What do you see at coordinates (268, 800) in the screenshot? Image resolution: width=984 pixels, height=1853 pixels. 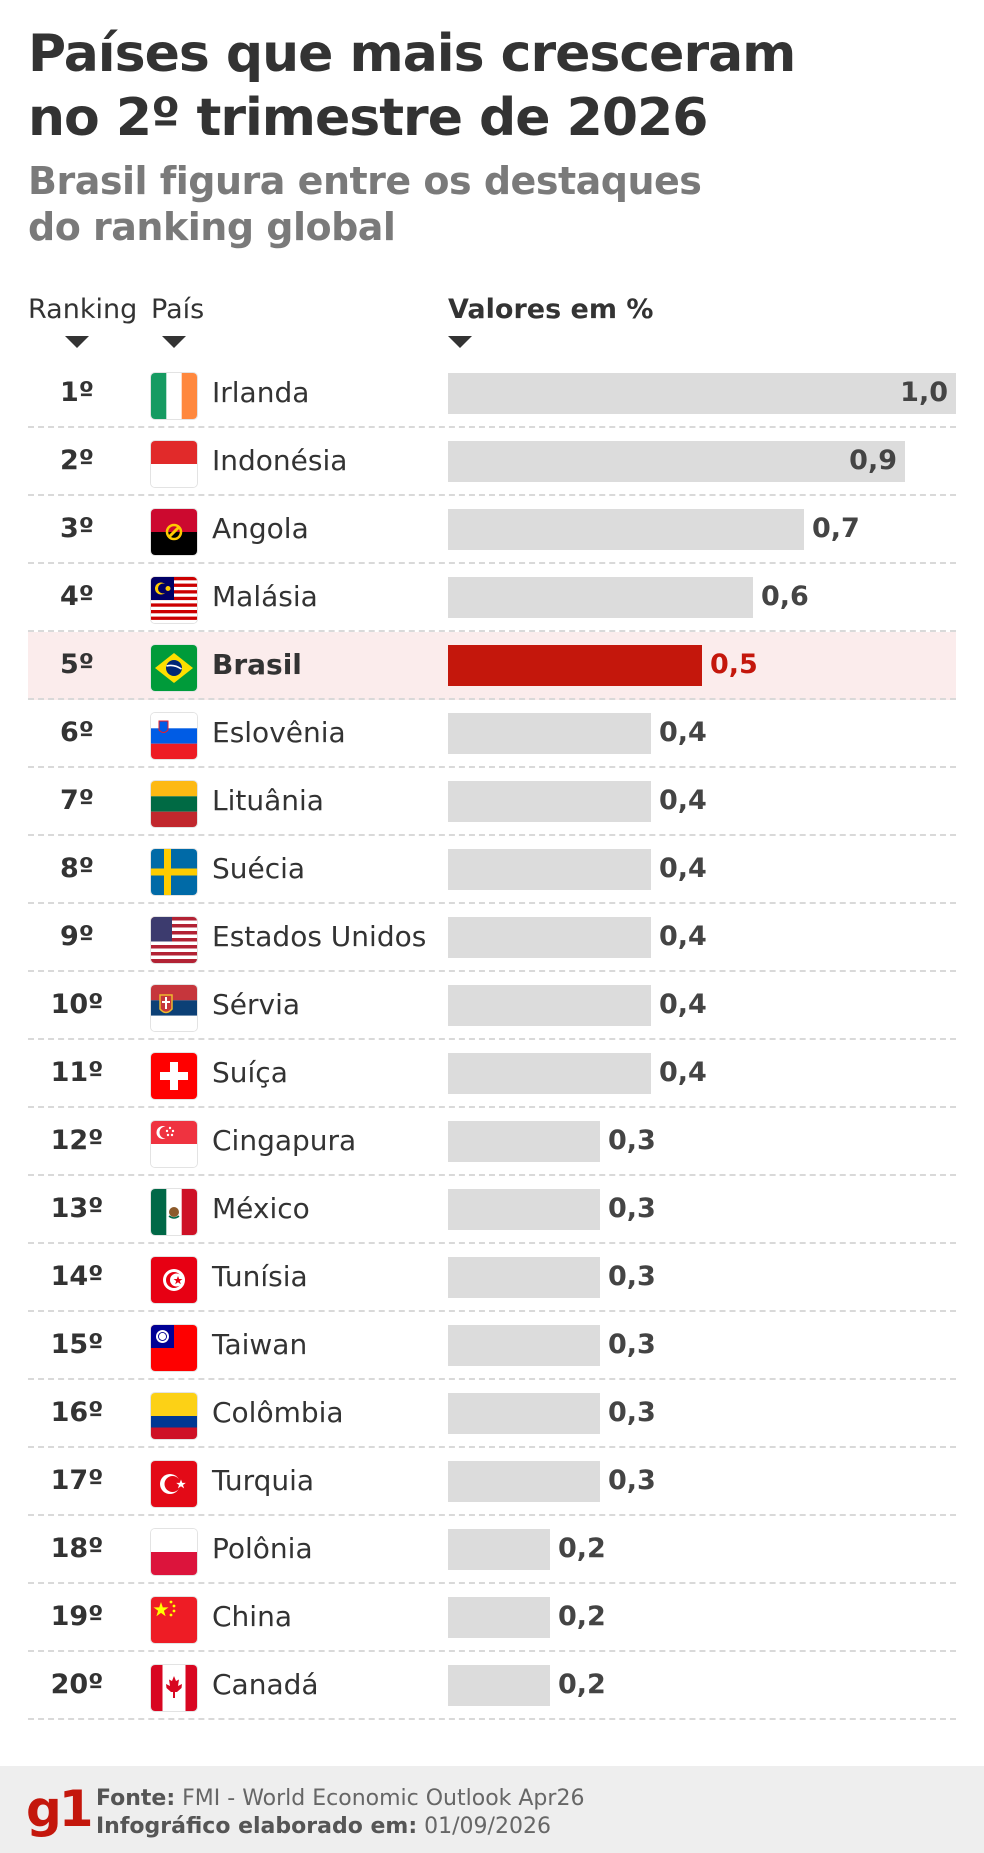 I see `country-label-lituania: Lituânia` at bounding box center [268, 800].